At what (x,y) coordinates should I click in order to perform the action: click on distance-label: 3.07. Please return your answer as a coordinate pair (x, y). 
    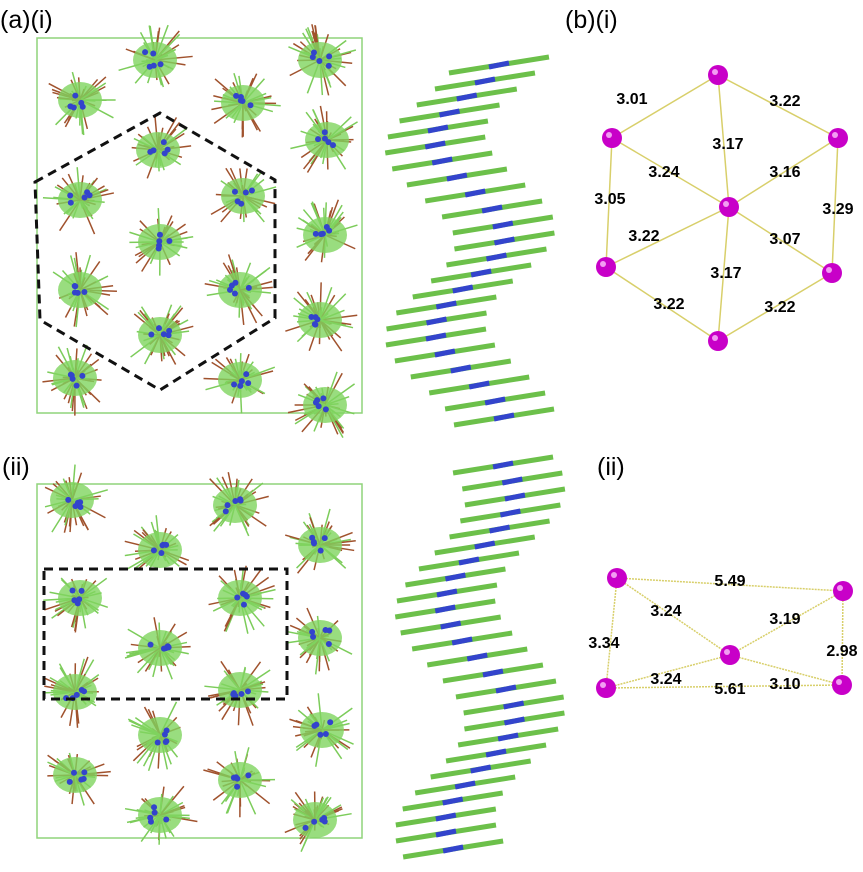
    Looking at the image, I should click on (784, 239).